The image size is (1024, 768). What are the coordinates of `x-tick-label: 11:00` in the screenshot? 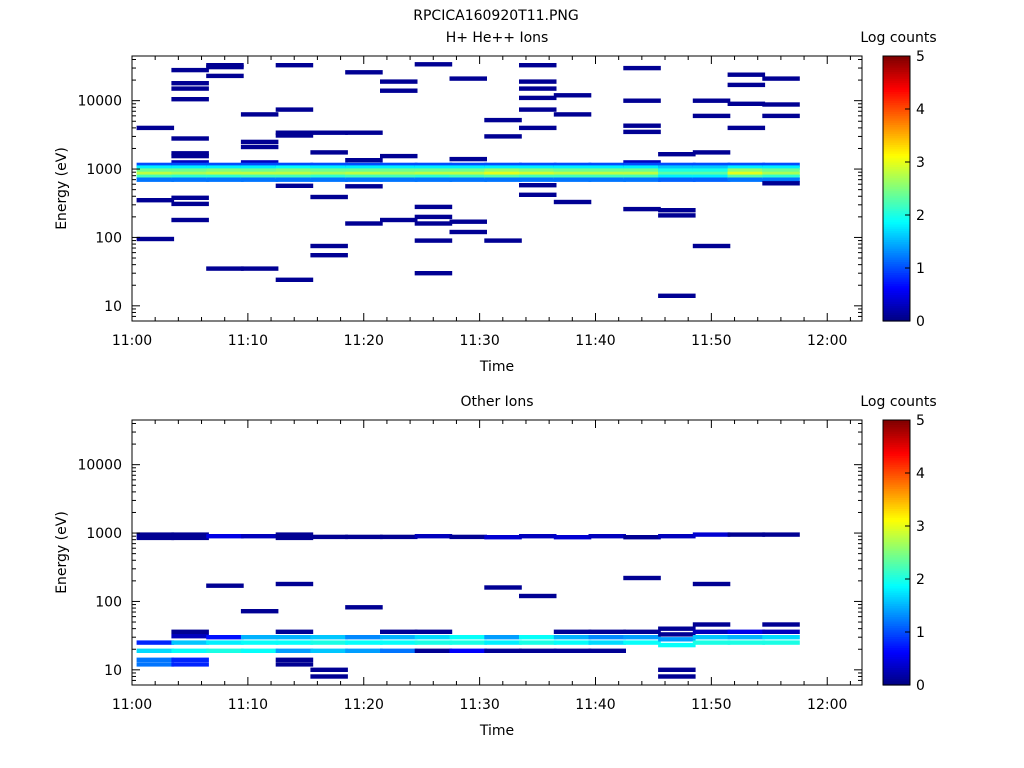 It's located at (132, 341).